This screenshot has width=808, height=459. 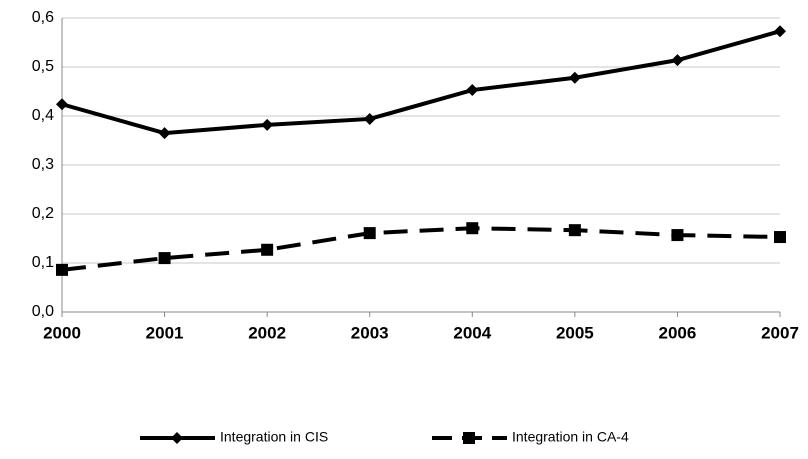 I want to click on y-tick-label: 0,5, so click(x=43, y=66).